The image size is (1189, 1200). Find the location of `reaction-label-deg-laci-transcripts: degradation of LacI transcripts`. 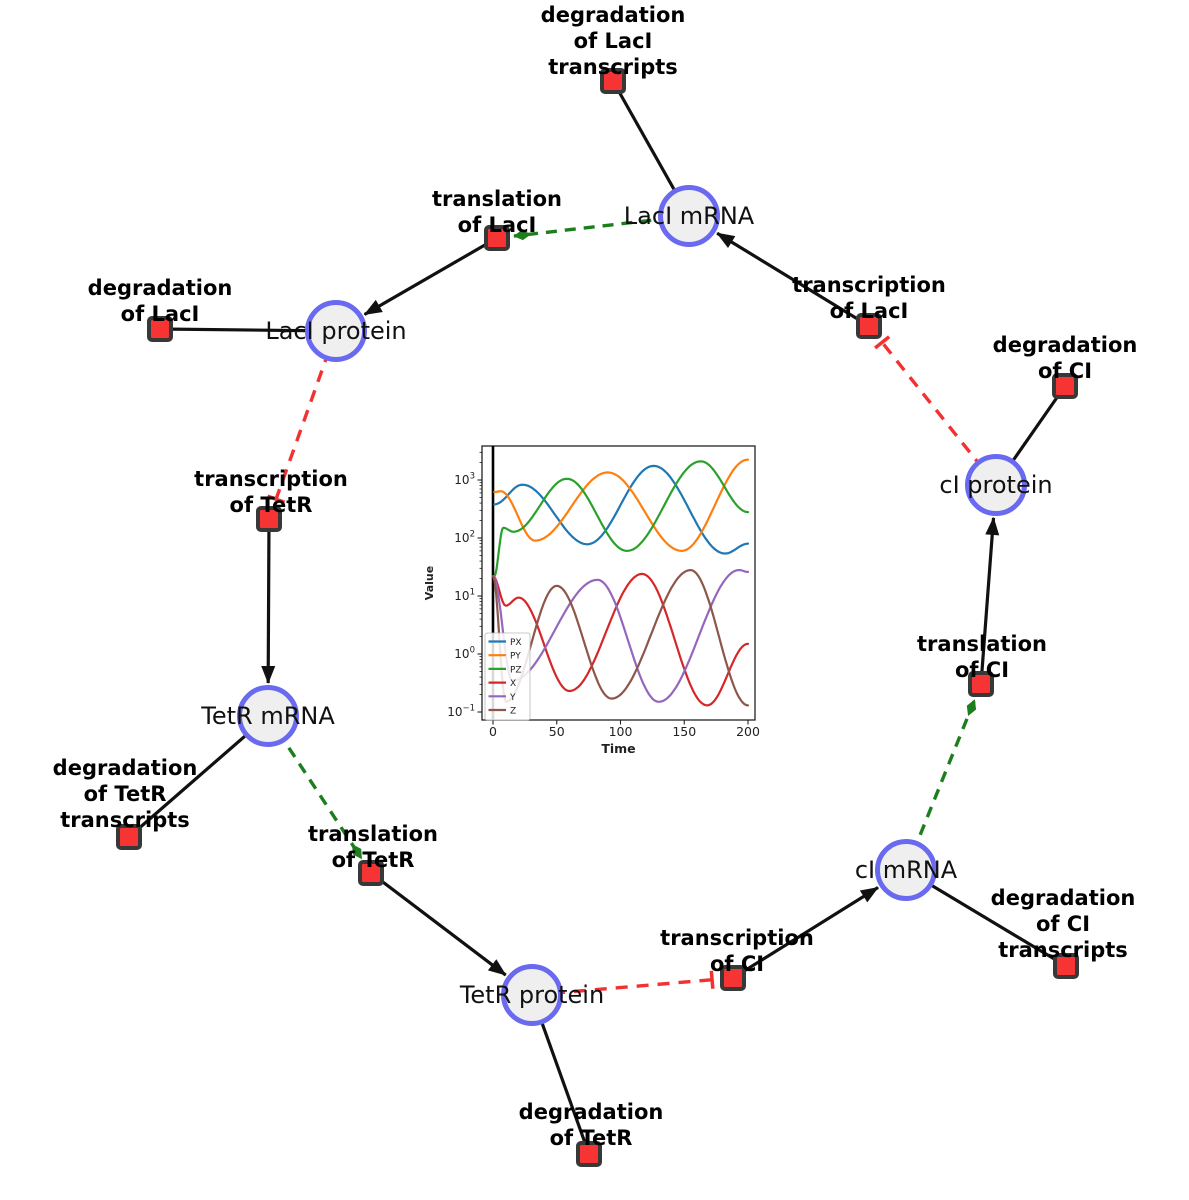

reaction-label-deg-laci-transcripts: degradation of LacI transcripts is located at coordinates (613, 41).